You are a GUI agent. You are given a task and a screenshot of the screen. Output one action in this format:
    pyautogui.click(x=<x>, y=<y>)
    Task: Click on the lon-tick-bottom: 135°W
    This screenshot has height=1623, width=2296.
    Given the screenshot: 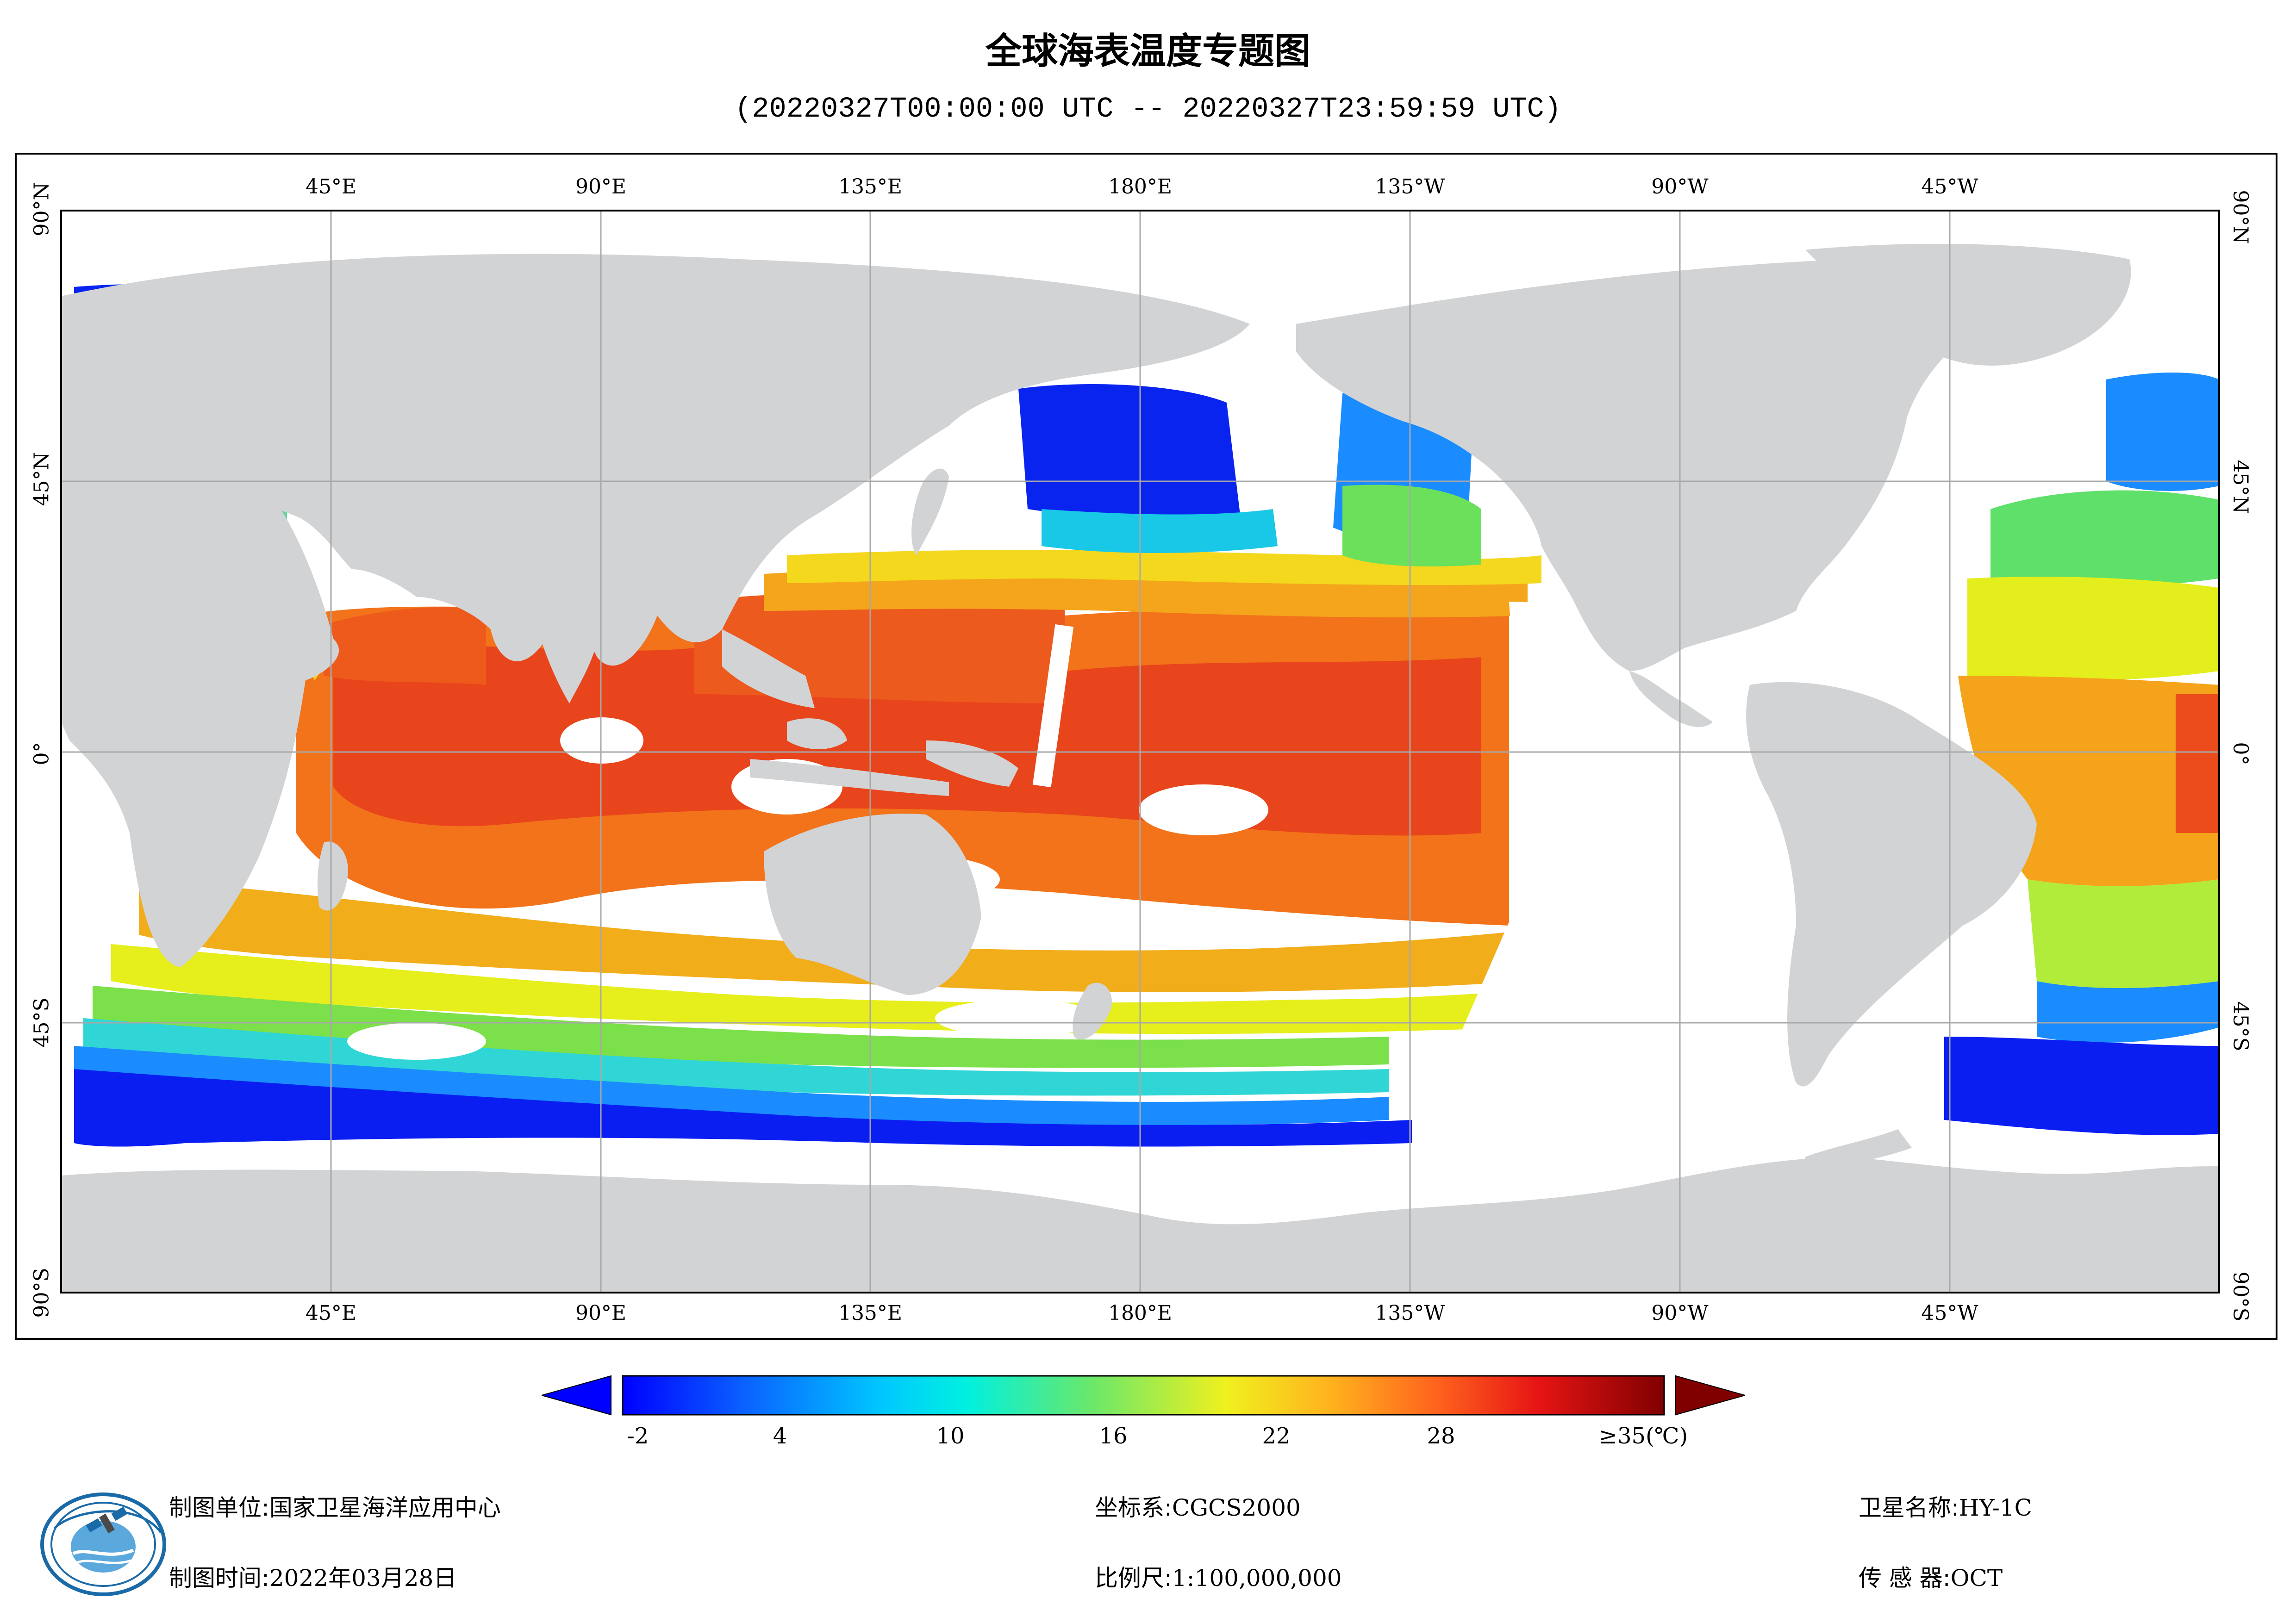 What is the action you would take?
    pyautogui.click(x=1410, y=1313)
    